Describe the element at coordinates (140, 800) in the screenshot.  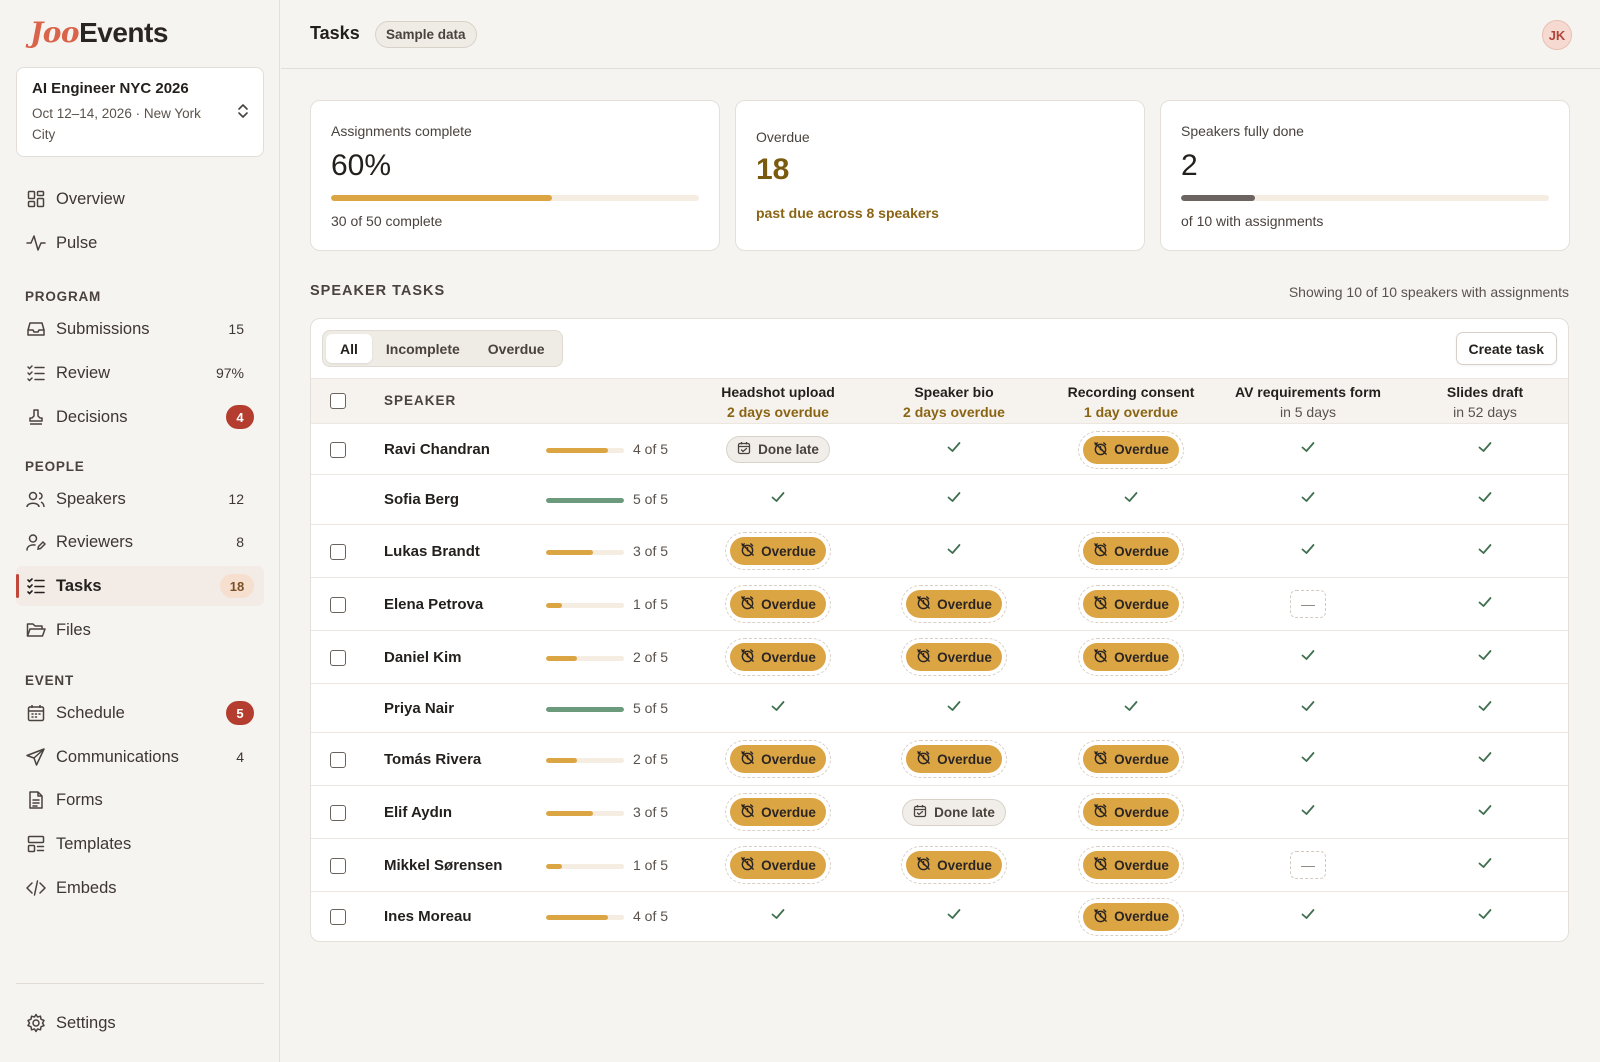
I see `nav-forms: Forms` at that location.